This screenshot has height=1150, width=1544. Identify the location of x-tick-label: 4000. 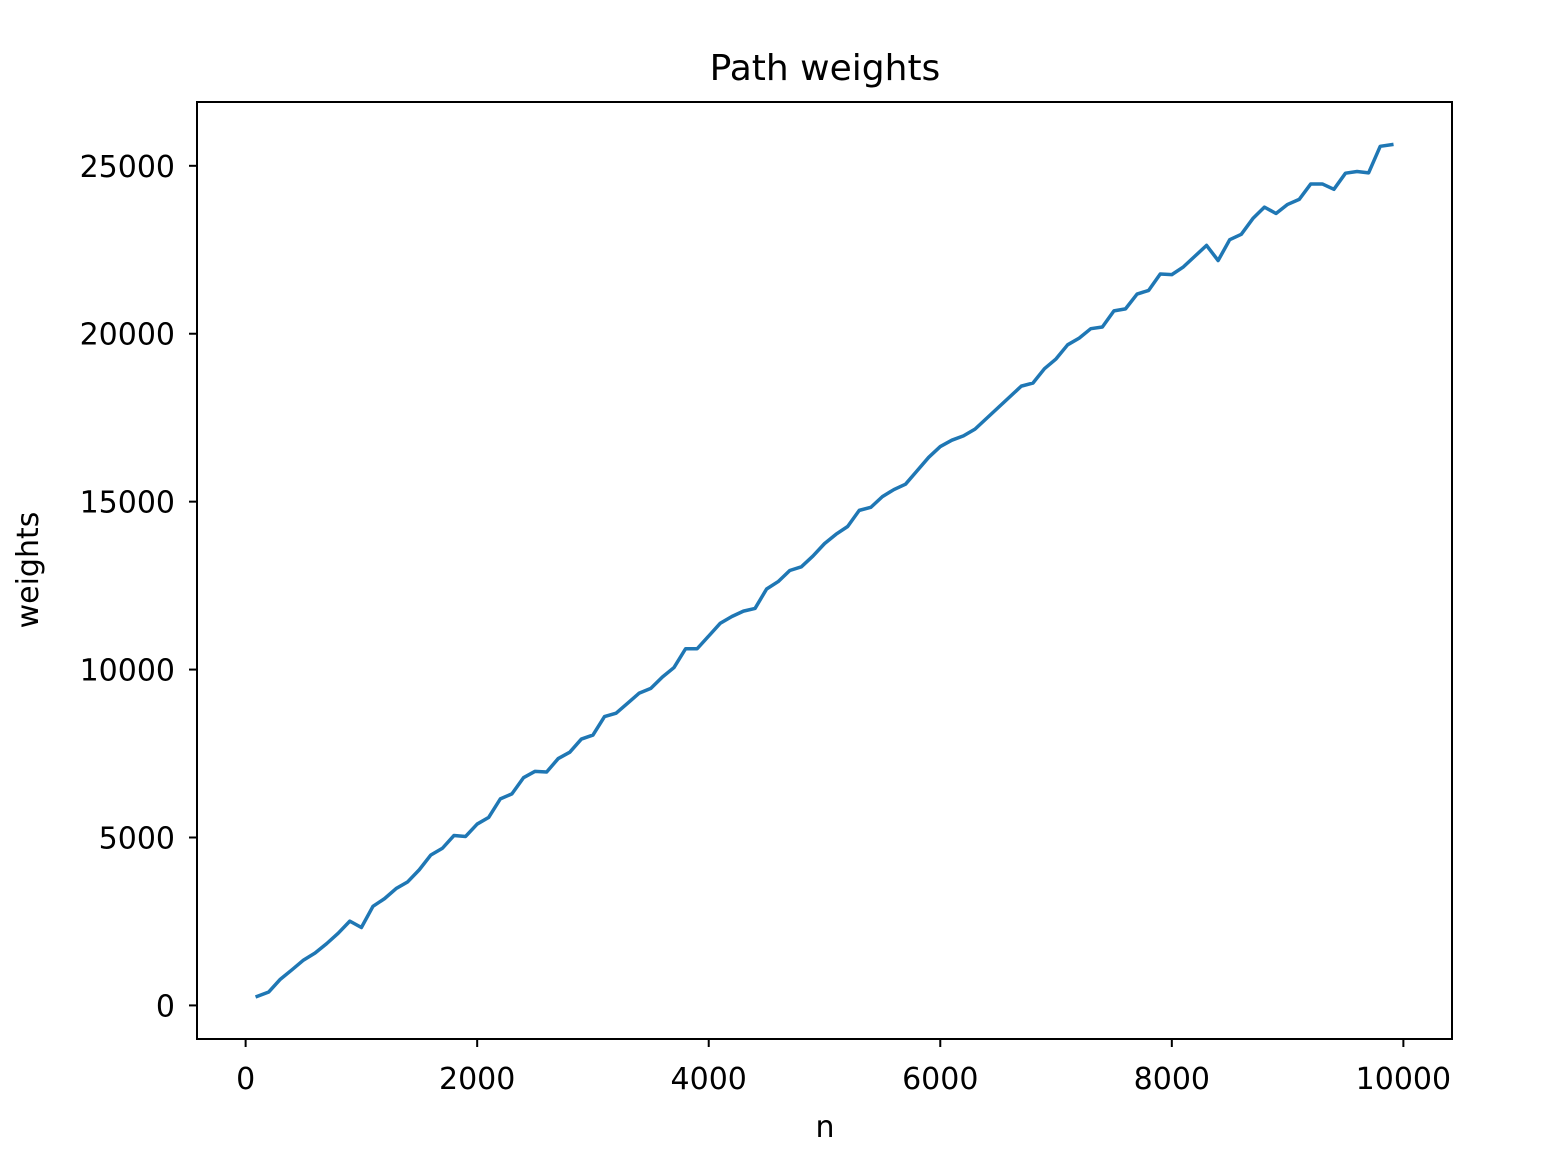
(709, 1079).